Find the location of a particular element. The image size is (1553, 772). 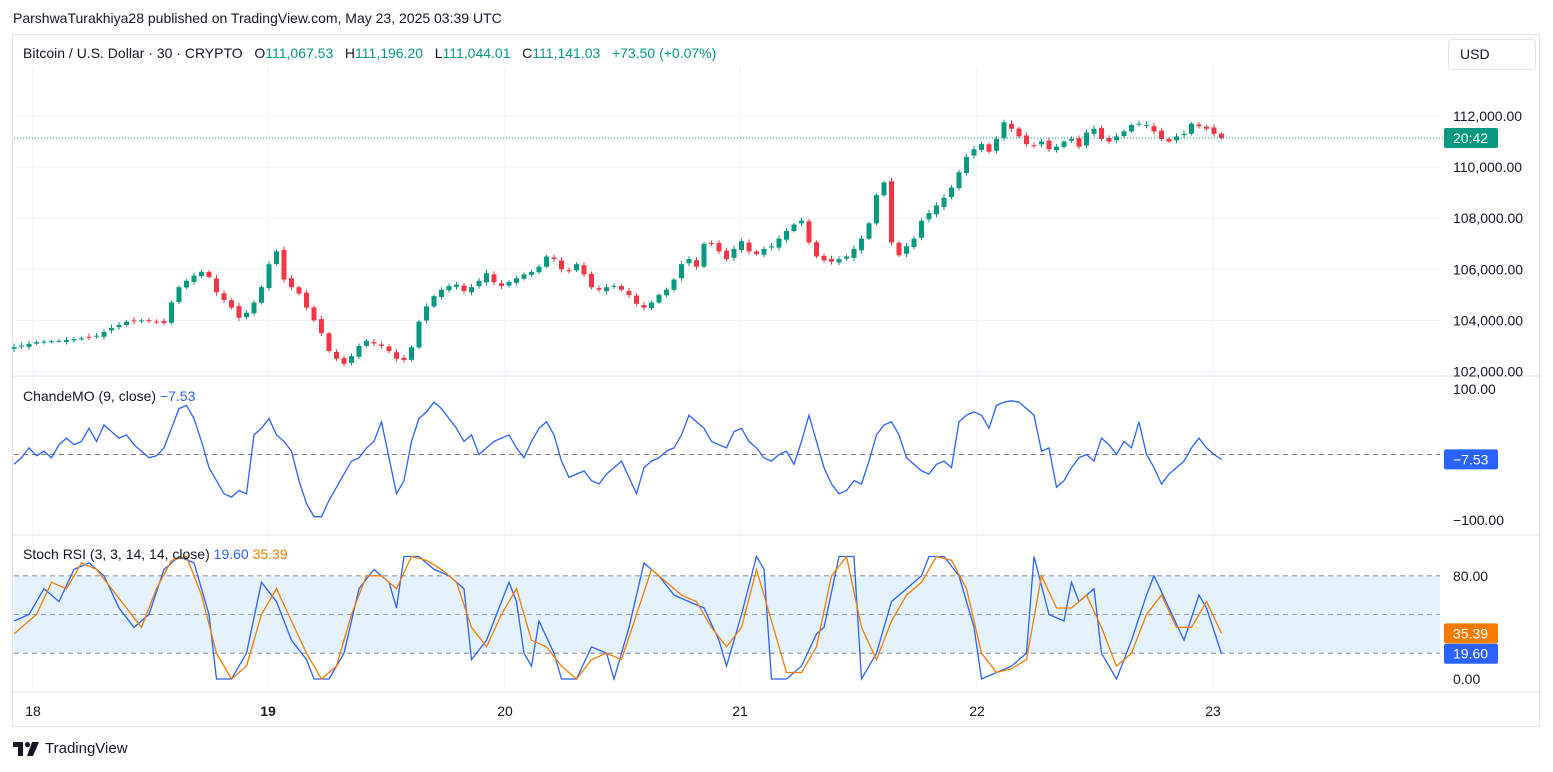

currency-button: USD is located at coordinates (1492, 54).